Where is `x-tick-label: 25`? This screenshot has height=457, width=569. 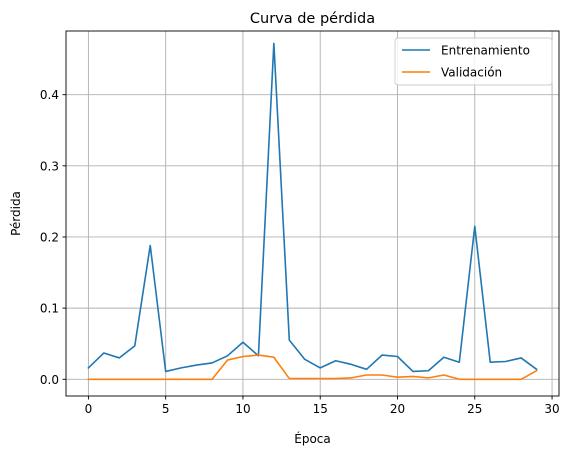
x-tick-label: 25 is located at coordinates (474, 409).